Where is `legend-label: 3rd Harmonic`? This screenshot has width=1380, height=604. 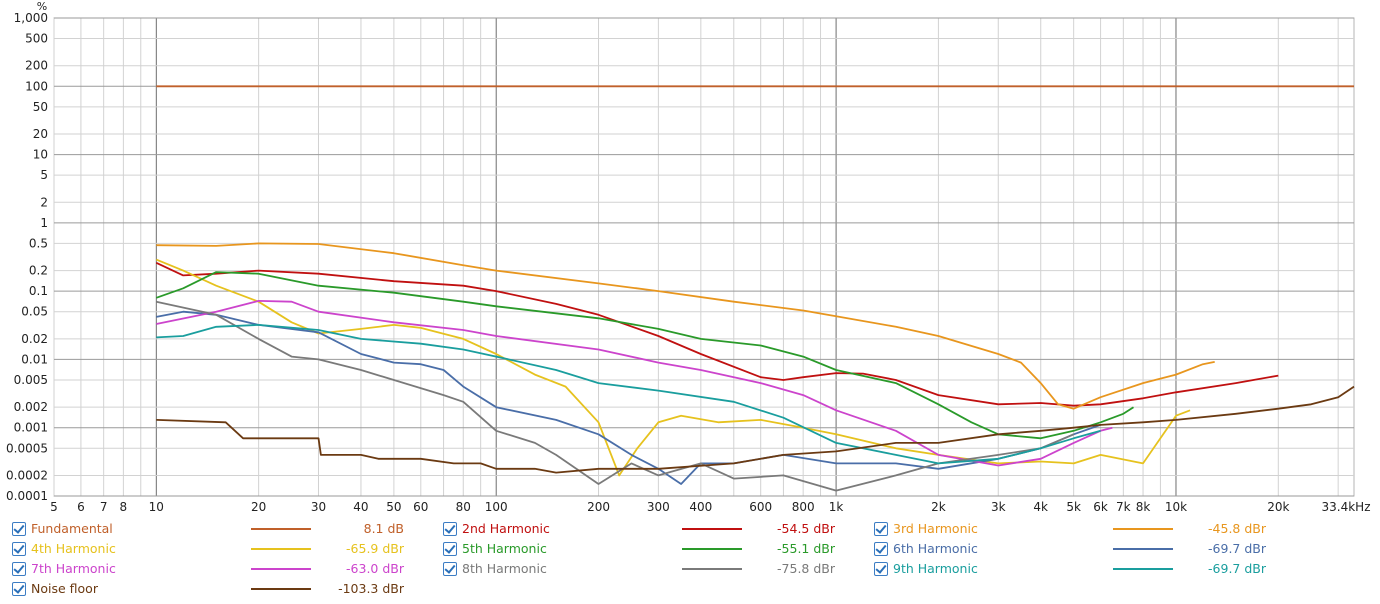 legend-label: 3rd Harmonic is located at coordinates (935, 528).